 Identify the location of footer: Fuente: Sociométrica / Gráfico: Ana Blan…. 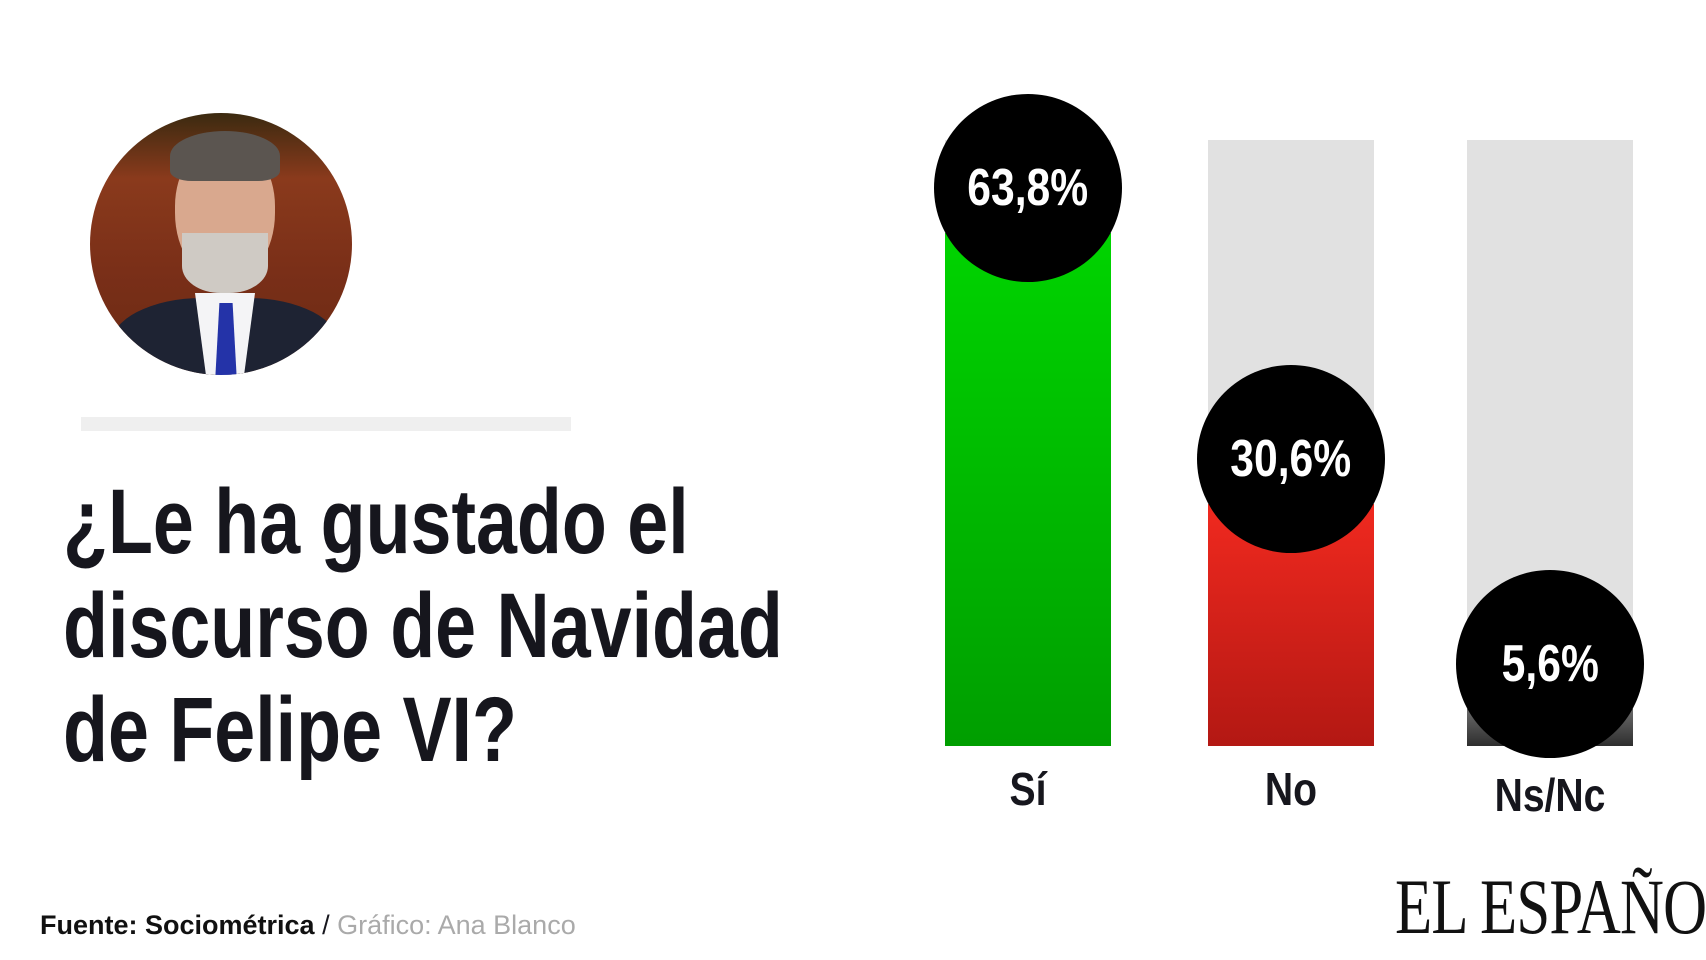
(308, 925).